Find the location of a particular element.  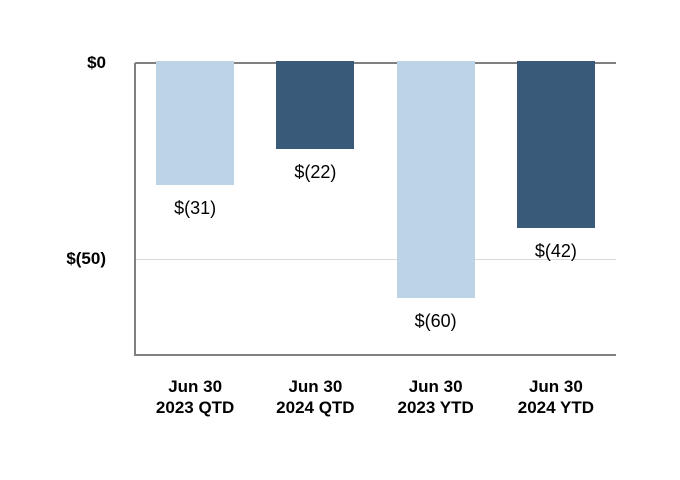

bar-data-label: $(22) is located at coordinates (315, 172).